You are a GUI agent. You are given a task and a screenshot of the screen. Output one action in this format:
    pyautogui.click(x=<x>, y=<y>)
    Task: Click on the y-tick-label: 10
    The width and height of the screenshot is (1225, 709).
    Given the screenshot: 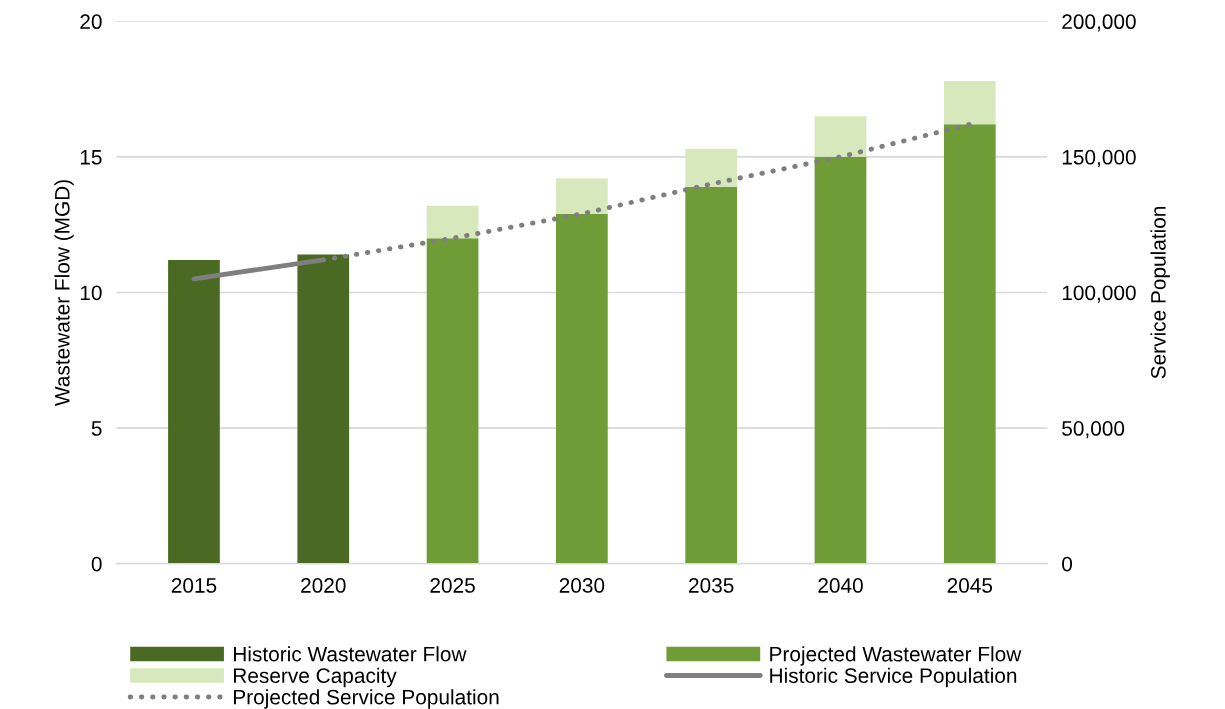 What is the action you would take?
    pyautogui.click(x=91, y=293)
    